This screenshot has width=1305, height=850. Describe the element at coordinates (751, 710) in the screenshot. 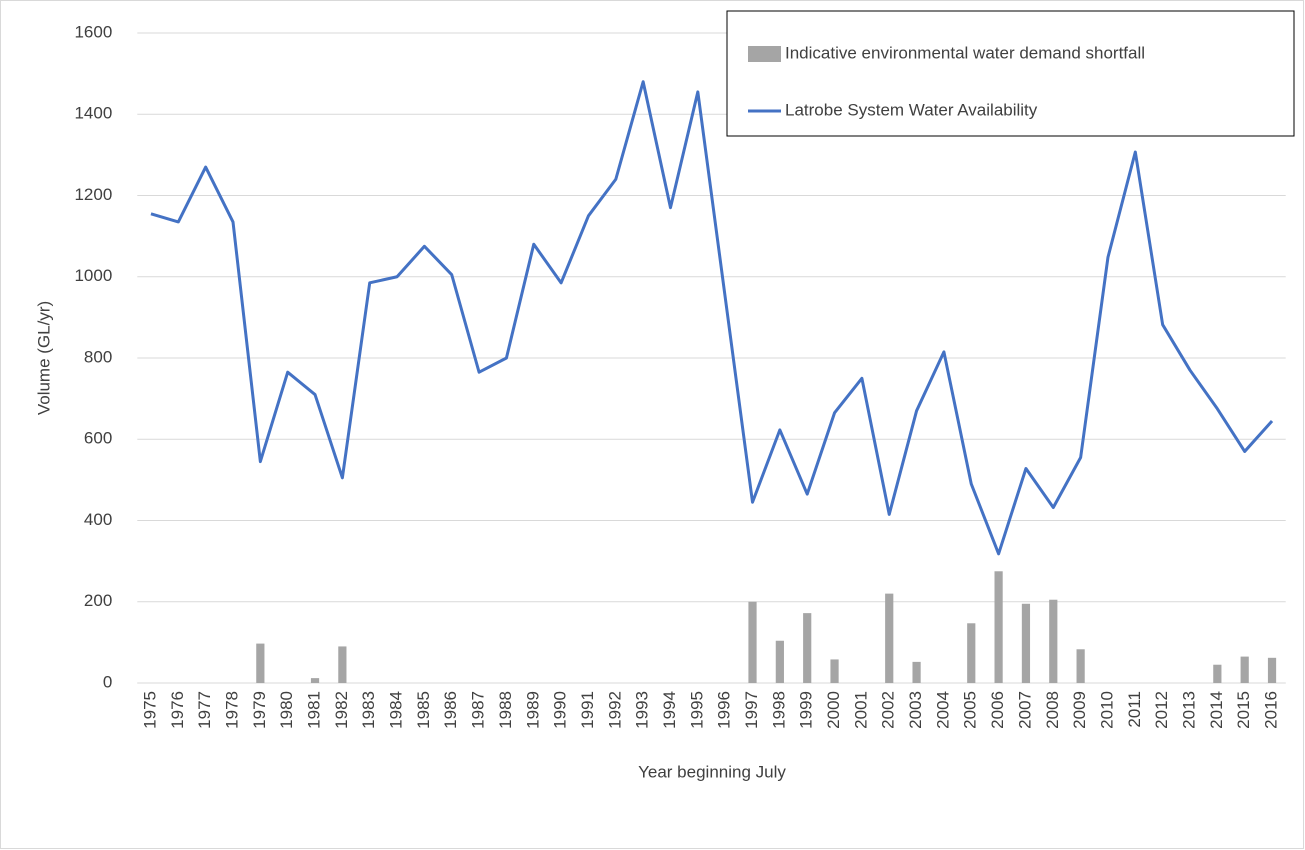

I see `x-tick-label: 1997` at that location.